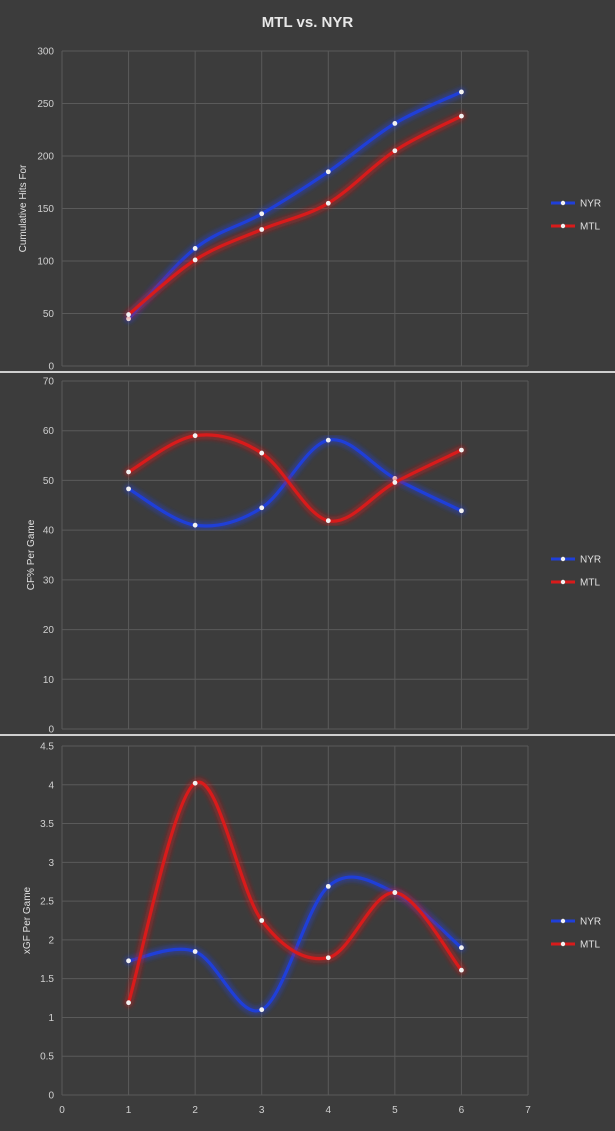 Image resolution: width=615 pixels, height=1131 pixels. What do you see at coordinates (51, 785) in the screenshot?
I see `y-tick-label: 4` at bounding box center [51, 785].